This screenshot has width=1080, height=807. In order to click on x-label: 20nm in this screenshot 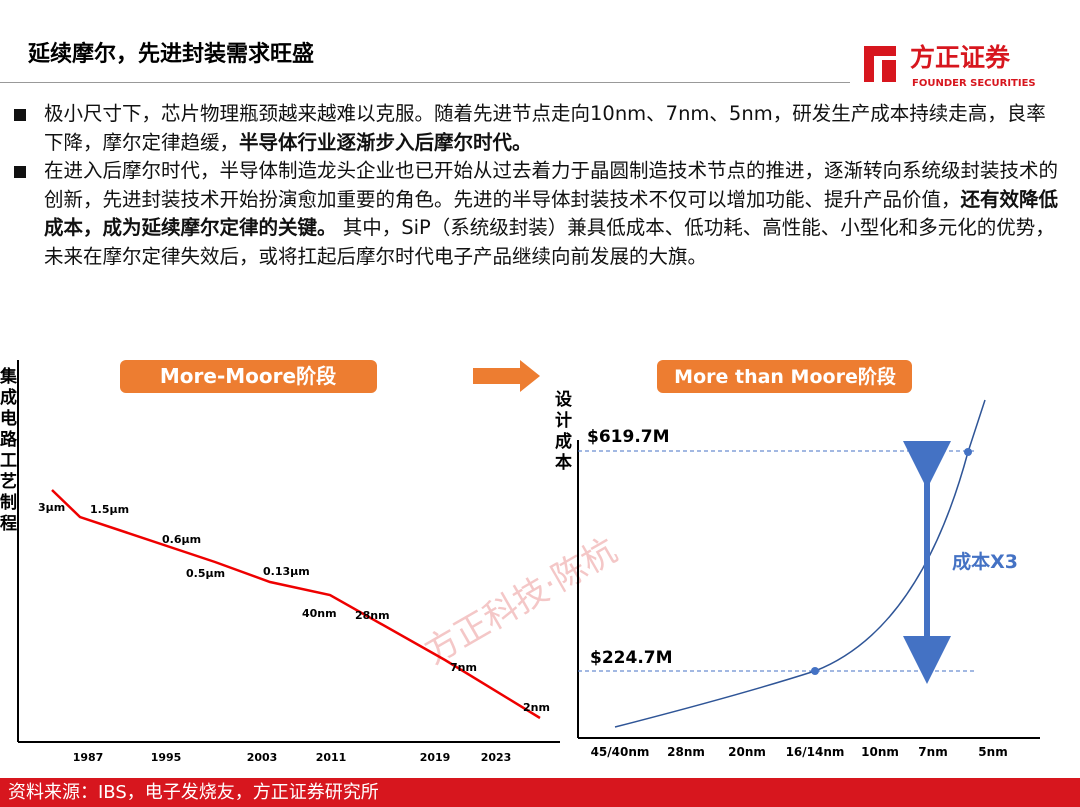, I will do `click(747, 752)`.